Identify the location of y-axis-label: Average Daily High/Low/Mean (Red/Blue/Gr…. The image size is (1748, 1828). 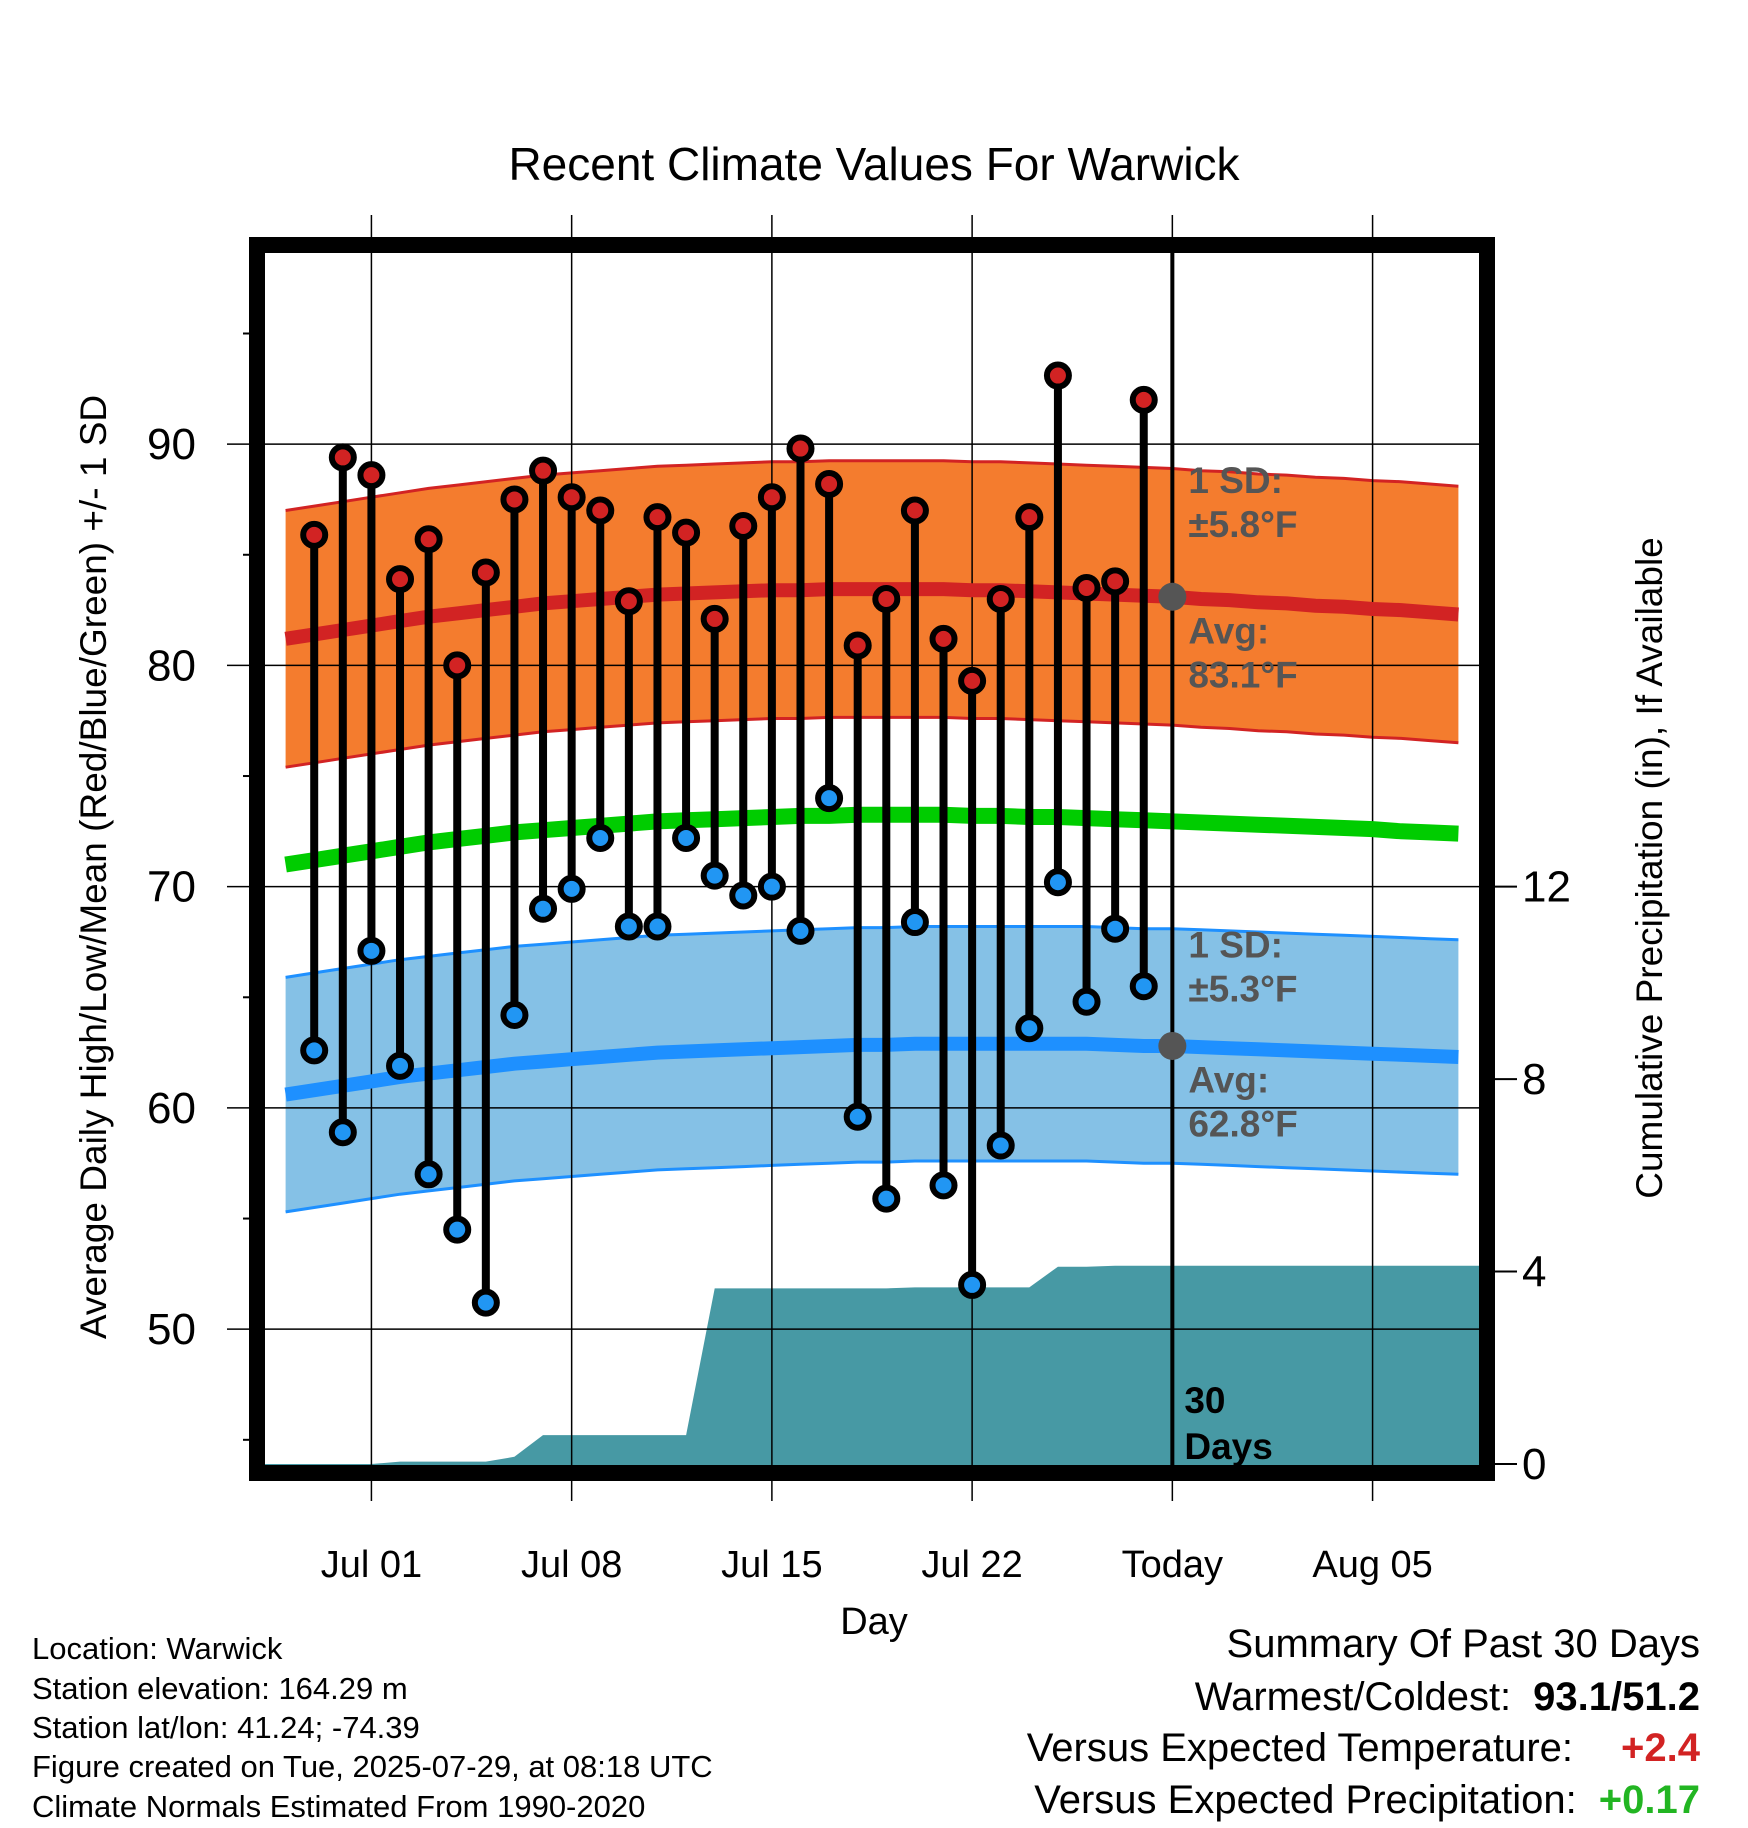
(93, 867).